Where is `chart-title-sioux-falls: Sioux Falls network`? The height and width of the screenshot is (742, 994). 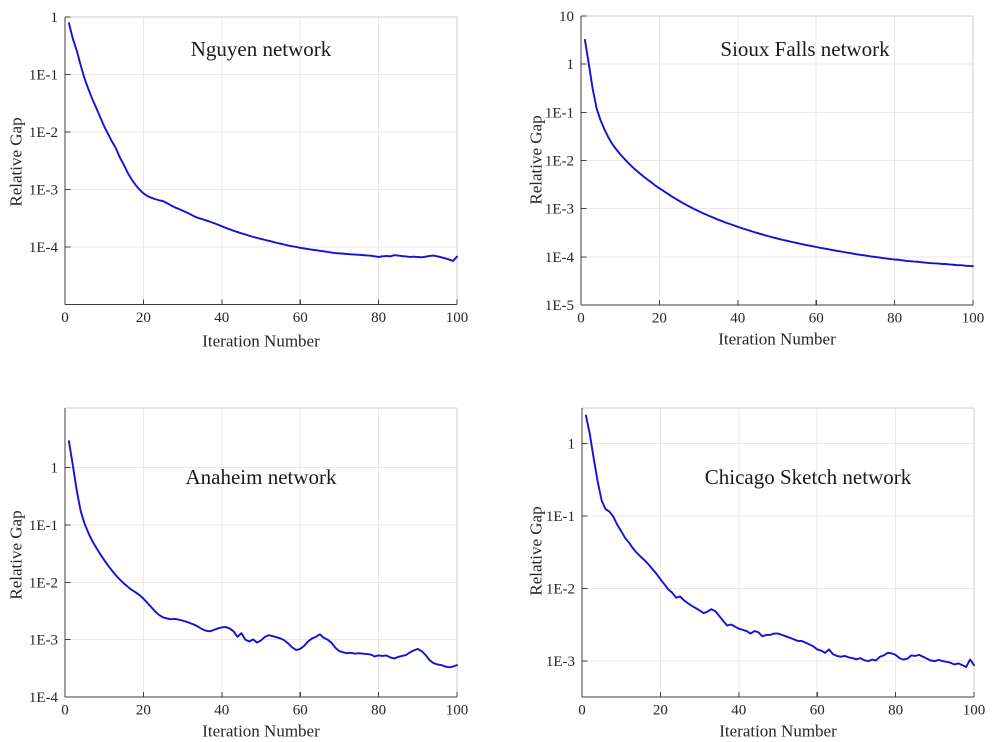
chart-title-sioux-falls: Sioux Falls network is located at coordinates (805, 49).